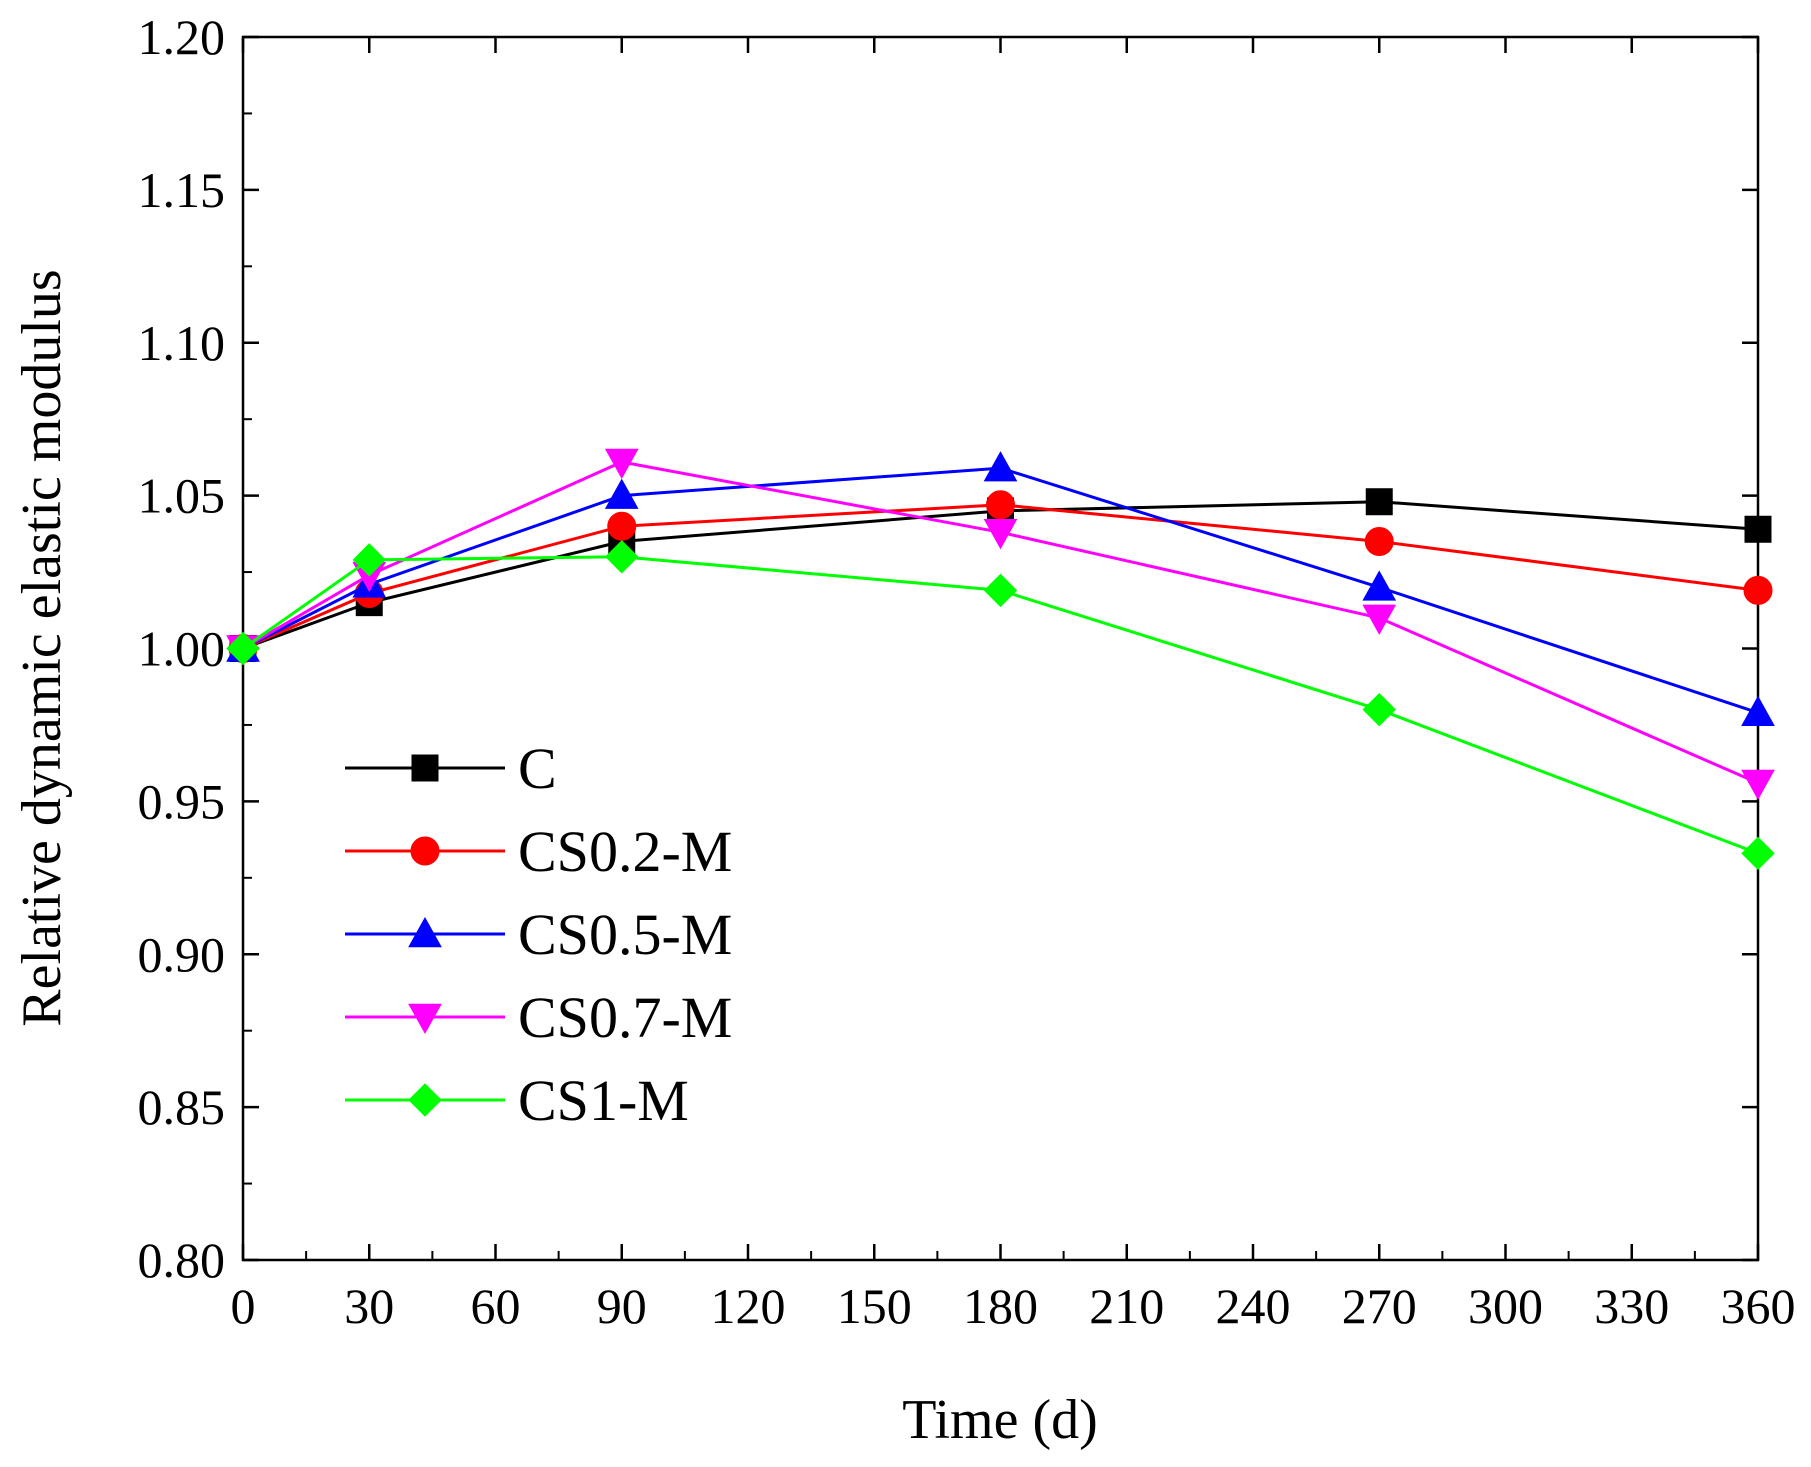 The width and height of the screenshot is (1811, 1467). Describe the element at coordinates (1000, 1420) in the screenshot. I see `x-axis-title: Time (d)` at that location.